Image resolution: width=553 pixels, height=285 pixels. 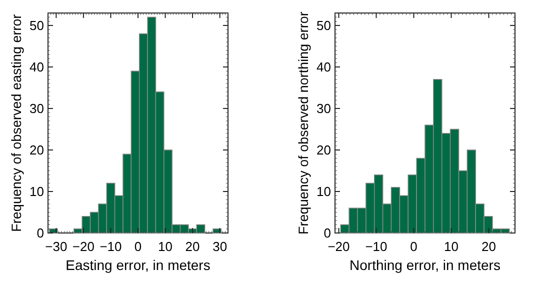 I want to click on y-axis-title: Frequency of observed northing error, so click(x=303, y=122).